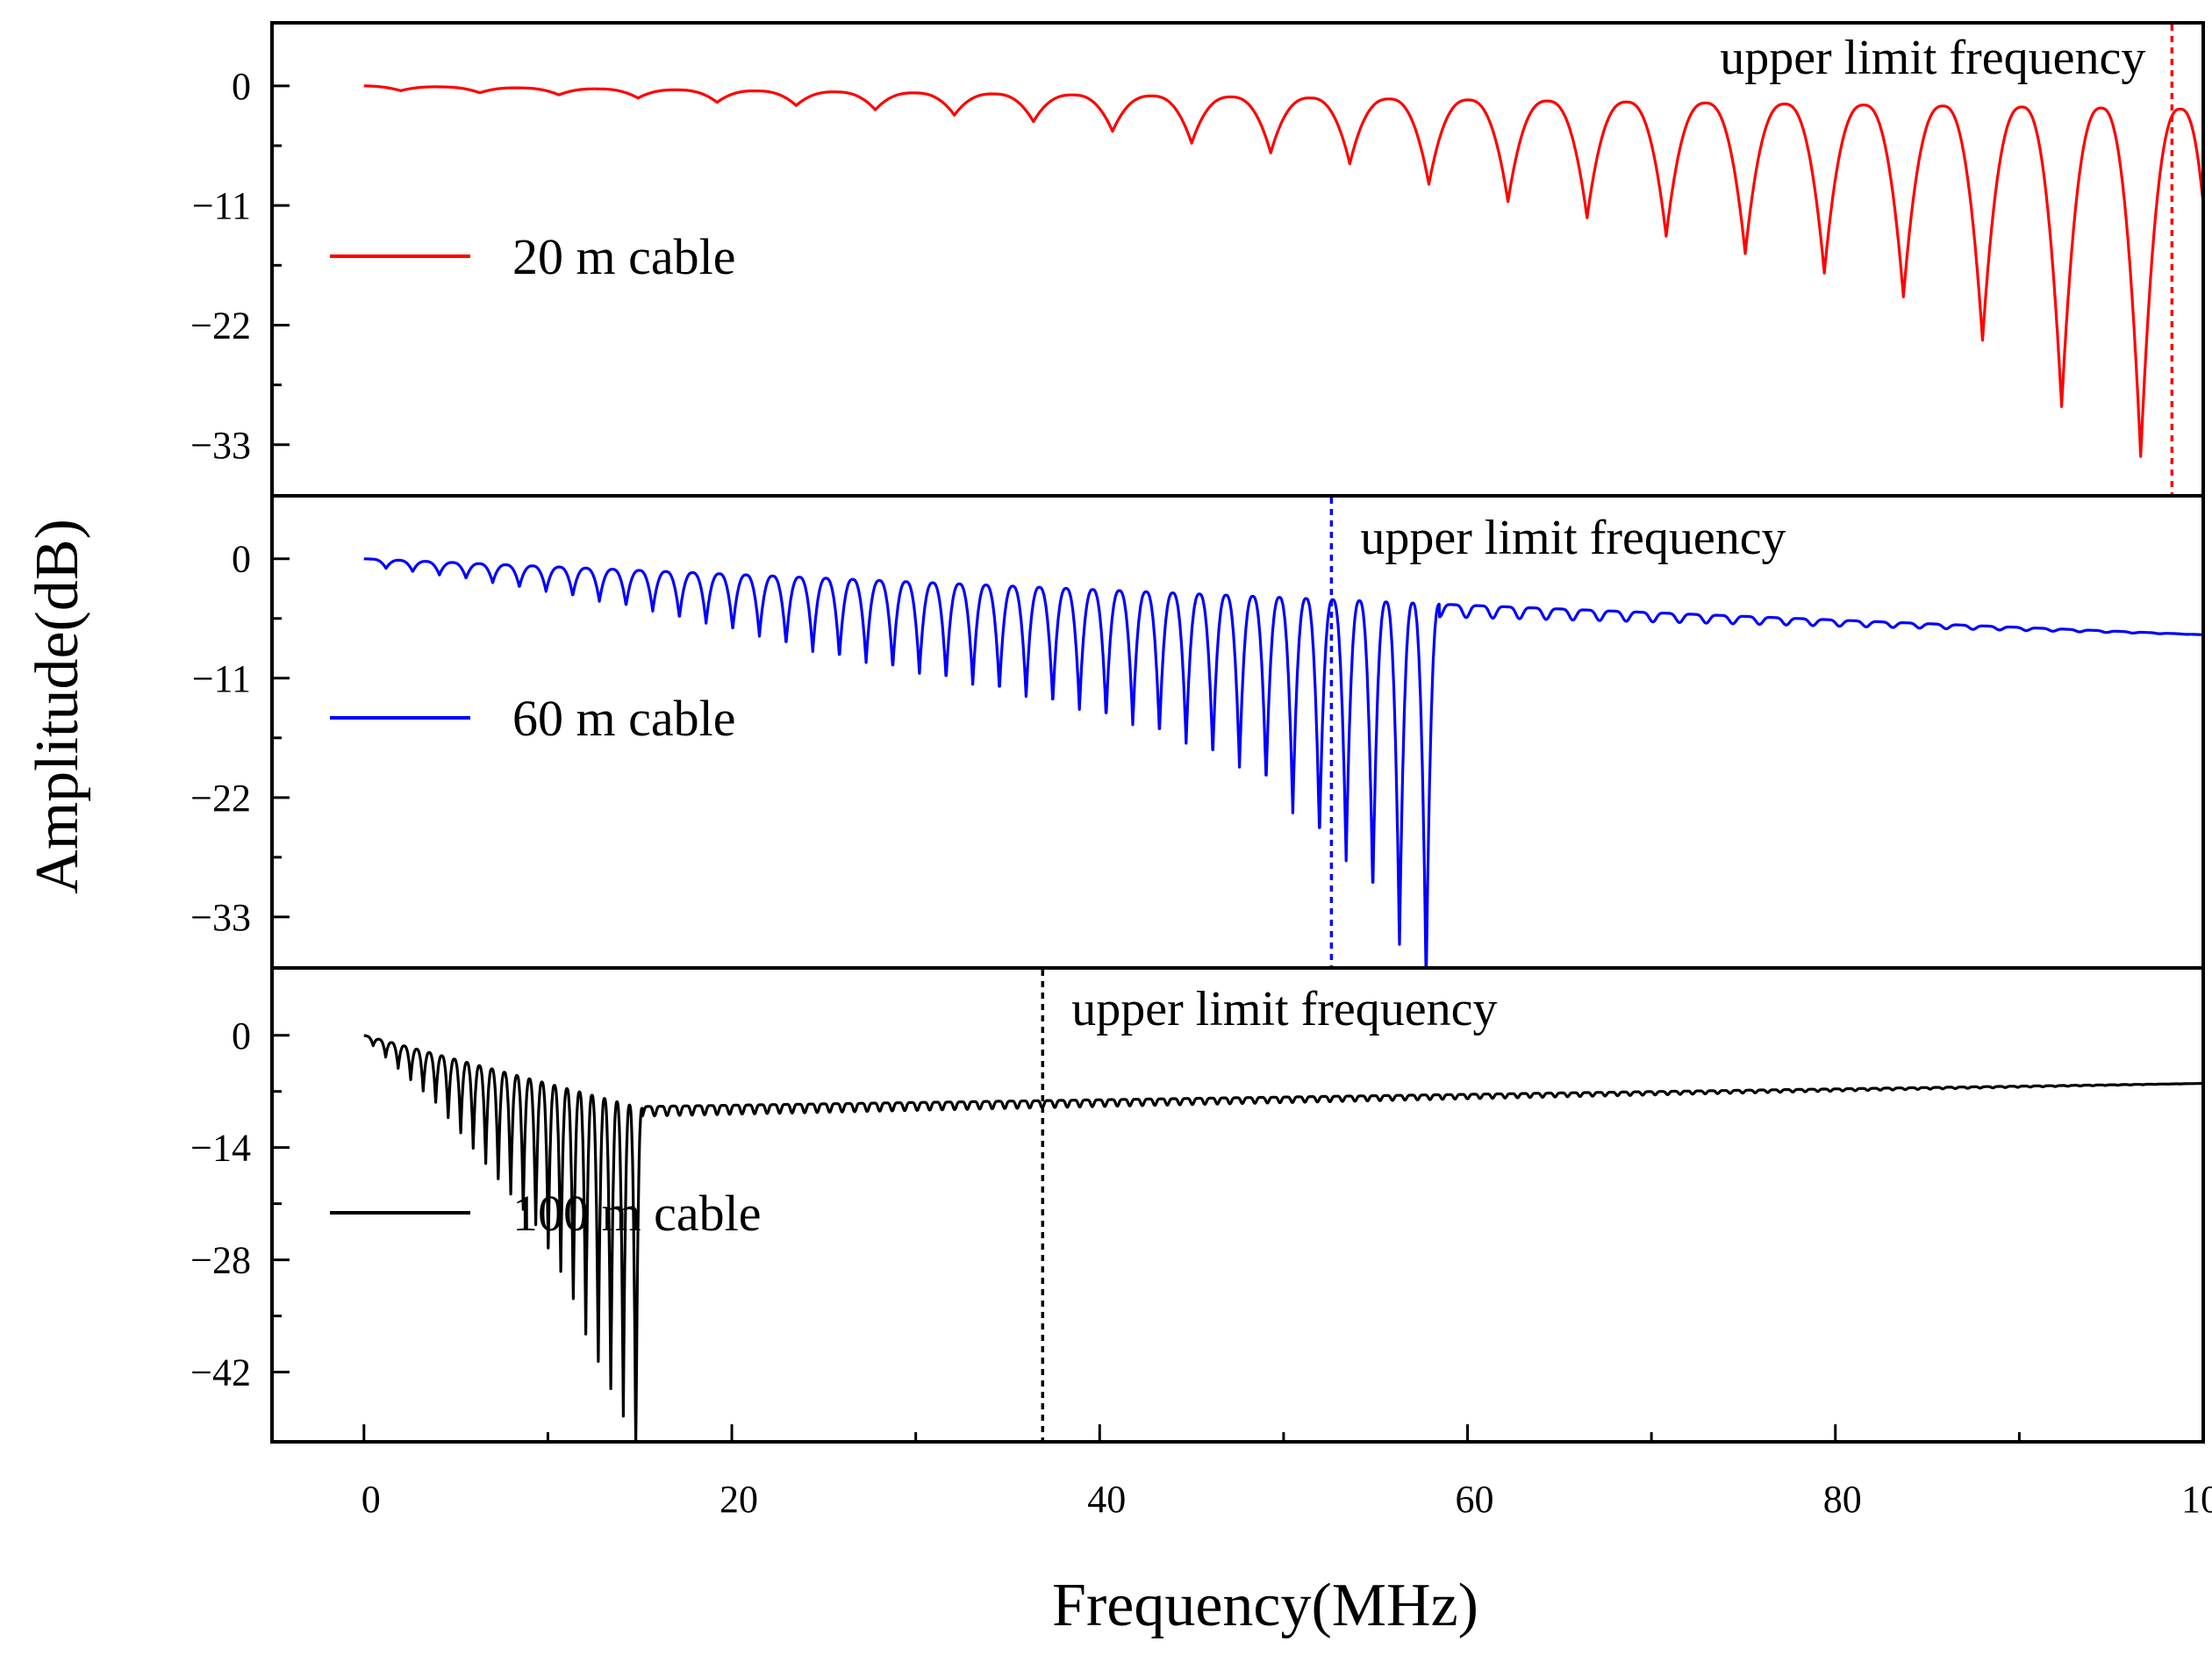  Describe the element at coordinates (1265, 1605) in the screenshot. I see `x-axis-title: Frequency(MHz)` at that location.